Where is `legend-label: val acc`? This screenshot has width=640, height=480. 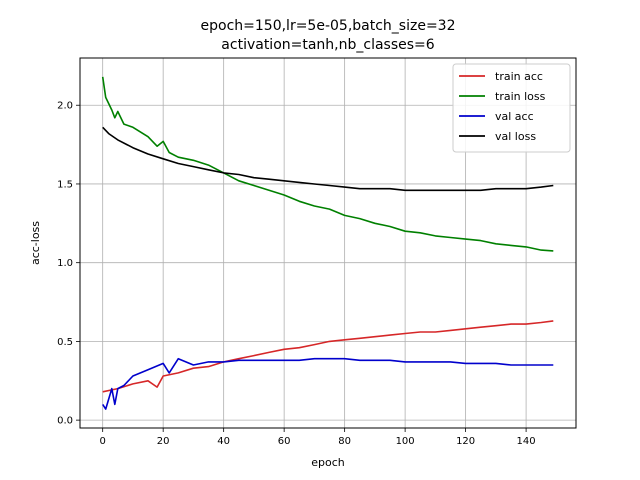
legend-label: val acc is located at coordinates (514, 116).